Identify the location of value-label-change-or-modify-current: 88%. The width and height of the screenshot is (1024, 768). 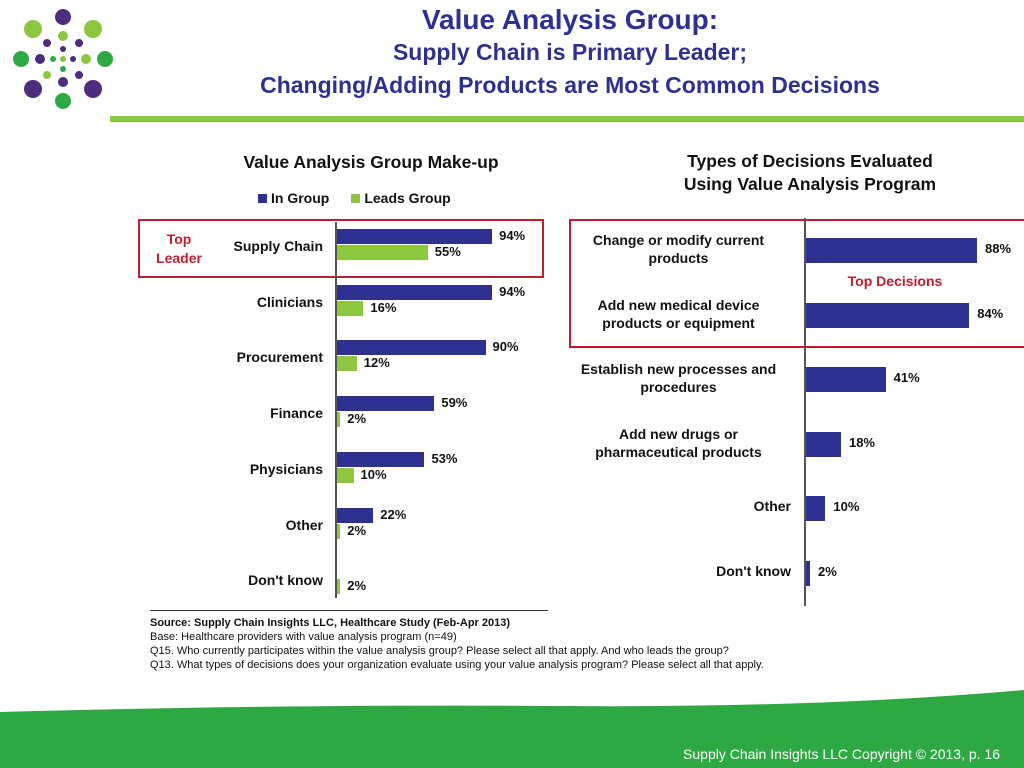
(998, 248).